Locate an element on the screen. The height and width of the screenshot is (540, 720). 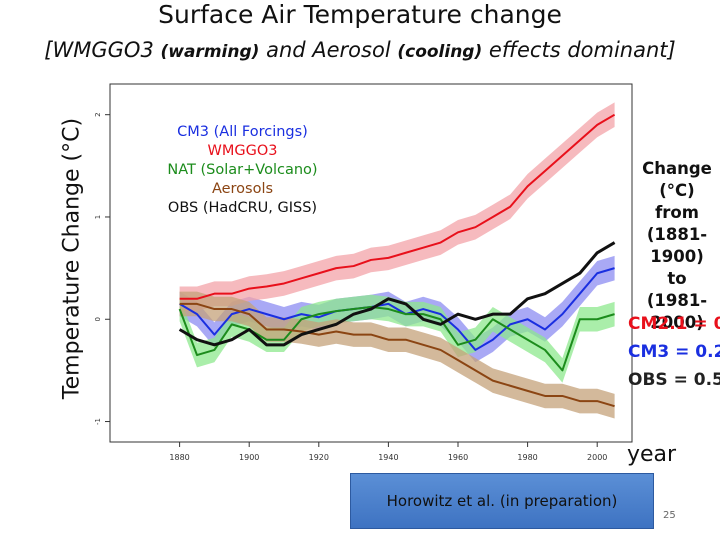
y-axis-label: Temperature Change (°C) is located at coordinates (72, 258).